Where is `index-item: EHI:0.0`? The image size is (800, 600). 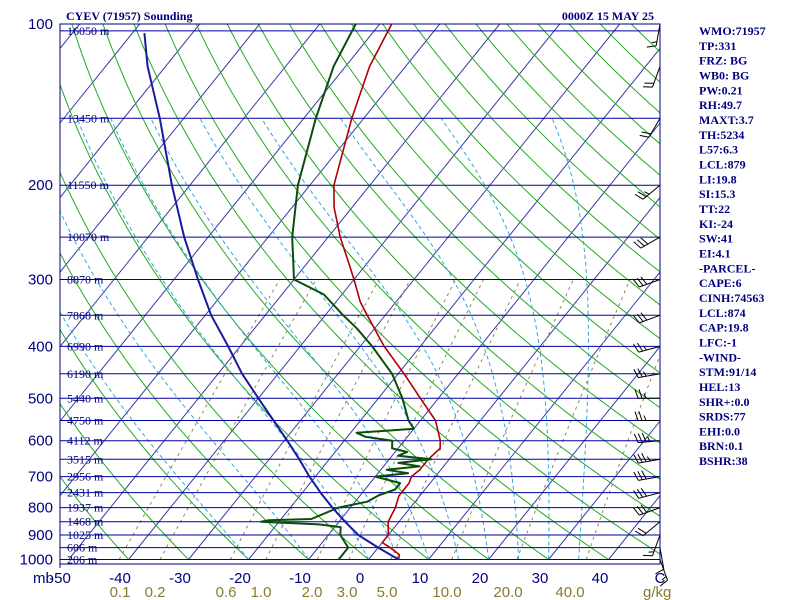 index-item: EHI:0.0 is located at coordinates (719, 431).